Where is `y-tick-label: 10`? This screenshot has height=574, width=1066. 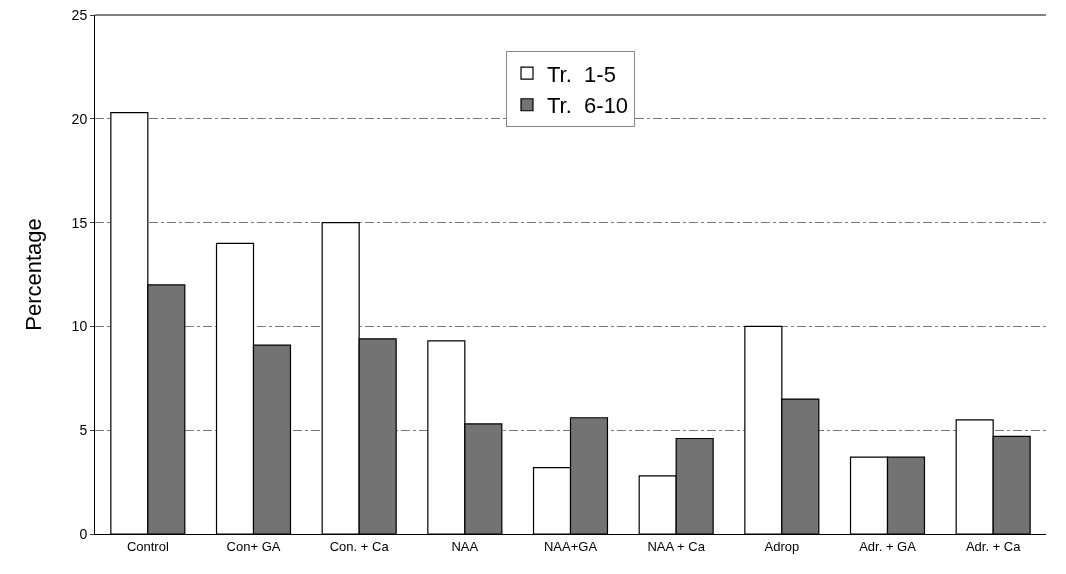 y-tick-label: 10 is located at coordinates (79, 326).